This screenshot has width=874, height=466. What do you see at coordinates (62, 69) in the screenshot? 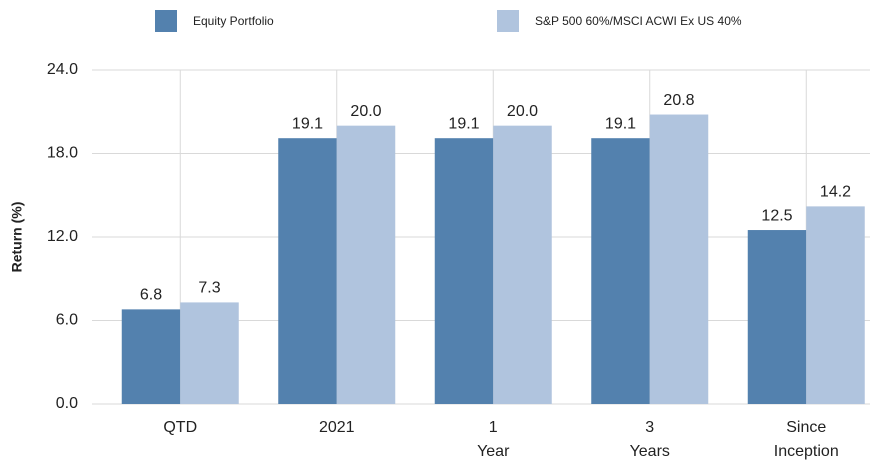
I see `y-tick-label: 24.0` at bounding box center [62, 69].